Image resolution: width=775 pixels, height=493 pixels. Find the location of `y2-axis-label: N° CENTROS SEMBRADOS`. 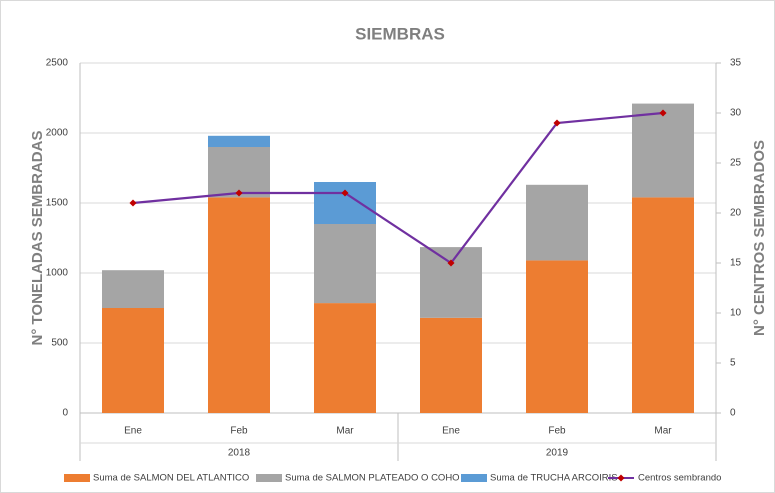

y2-axis-label: N° CENTROS SEMBRADOS is located at coordinates (759, 238).